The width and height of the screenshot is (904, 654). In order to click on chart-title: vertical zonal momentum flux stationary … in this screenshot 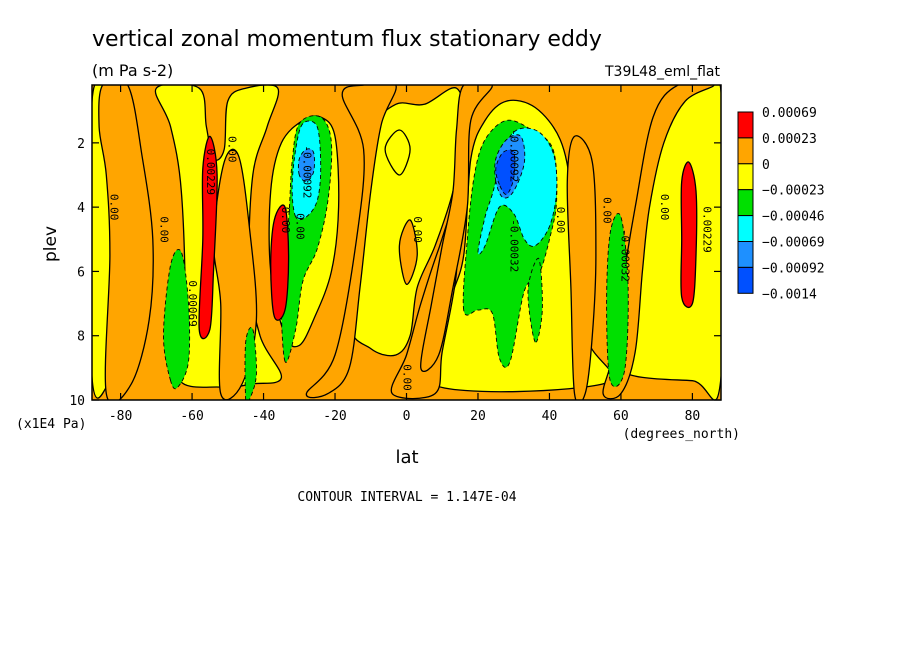, I will do `click(347, 39)`.